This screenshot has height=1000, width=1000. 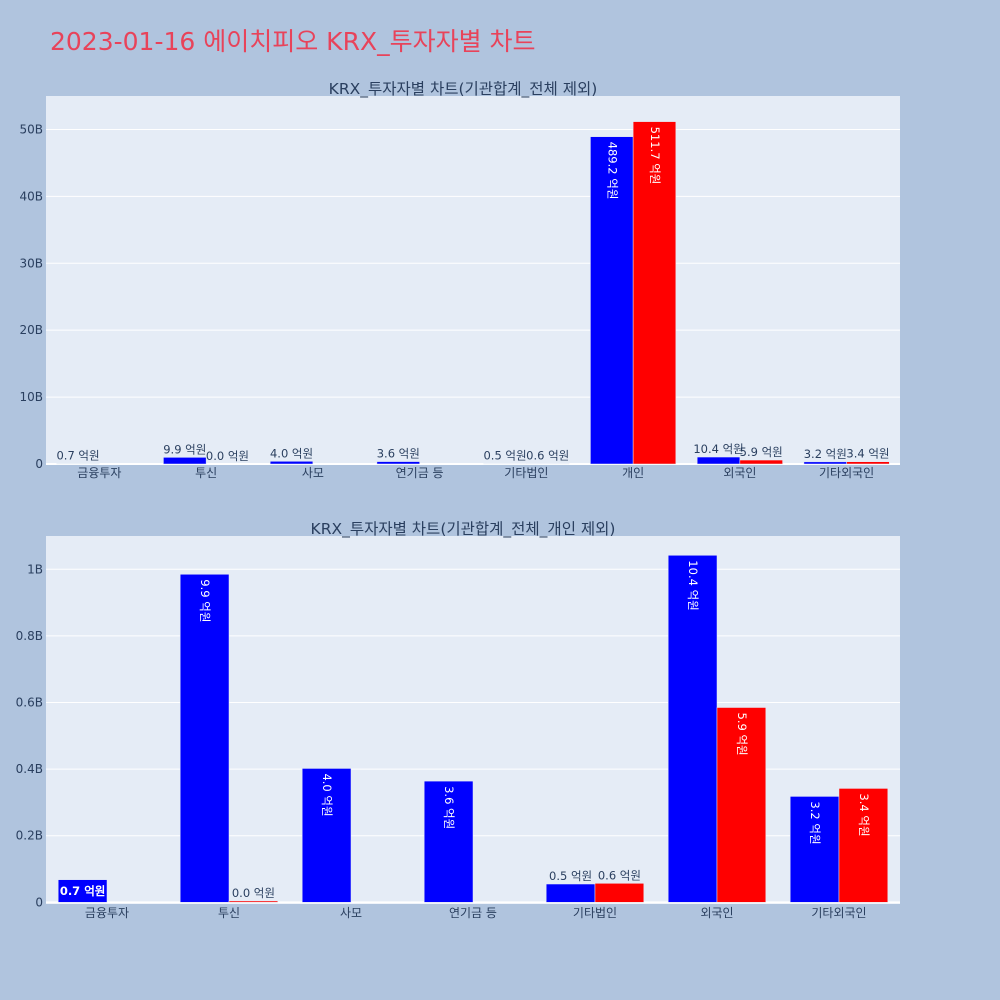 What do you see at coordinates (35, 569) in the screenshot?
I see `y-tick-label: 1B` at bounding box center [35, 569].